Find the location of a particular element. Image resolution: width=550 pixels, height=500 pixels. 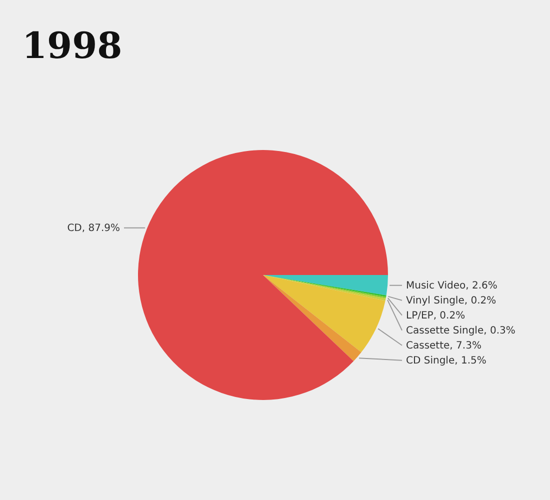

slice-label: LP/EP, 0.2% is located at coordinates (436, 316).